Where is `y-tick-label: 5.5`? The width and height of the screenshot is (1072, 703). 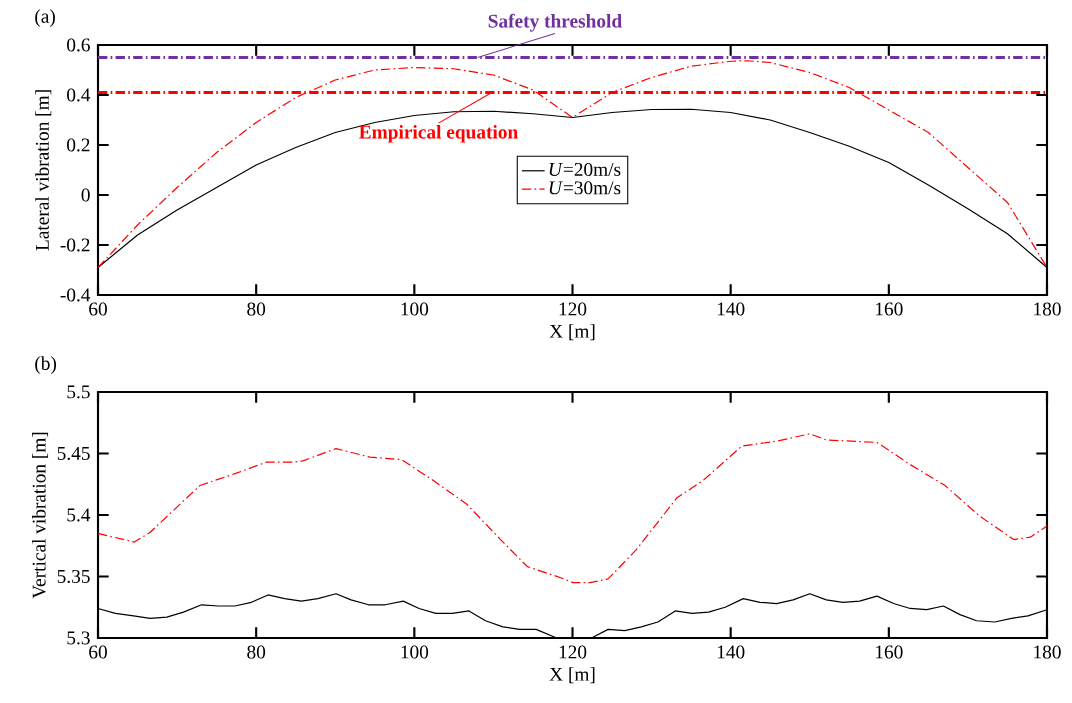
y-tick-label: 5.5 is located at coordinates (78, 392).